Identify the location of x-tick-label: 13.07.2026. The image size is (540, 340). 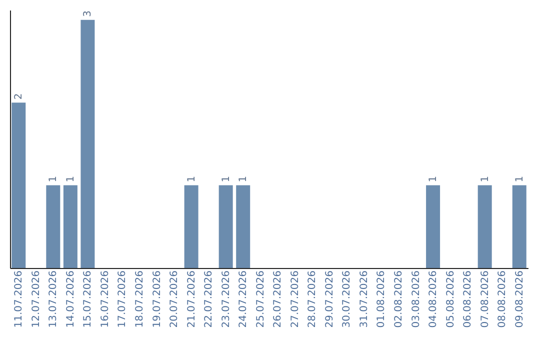
(54, 299).